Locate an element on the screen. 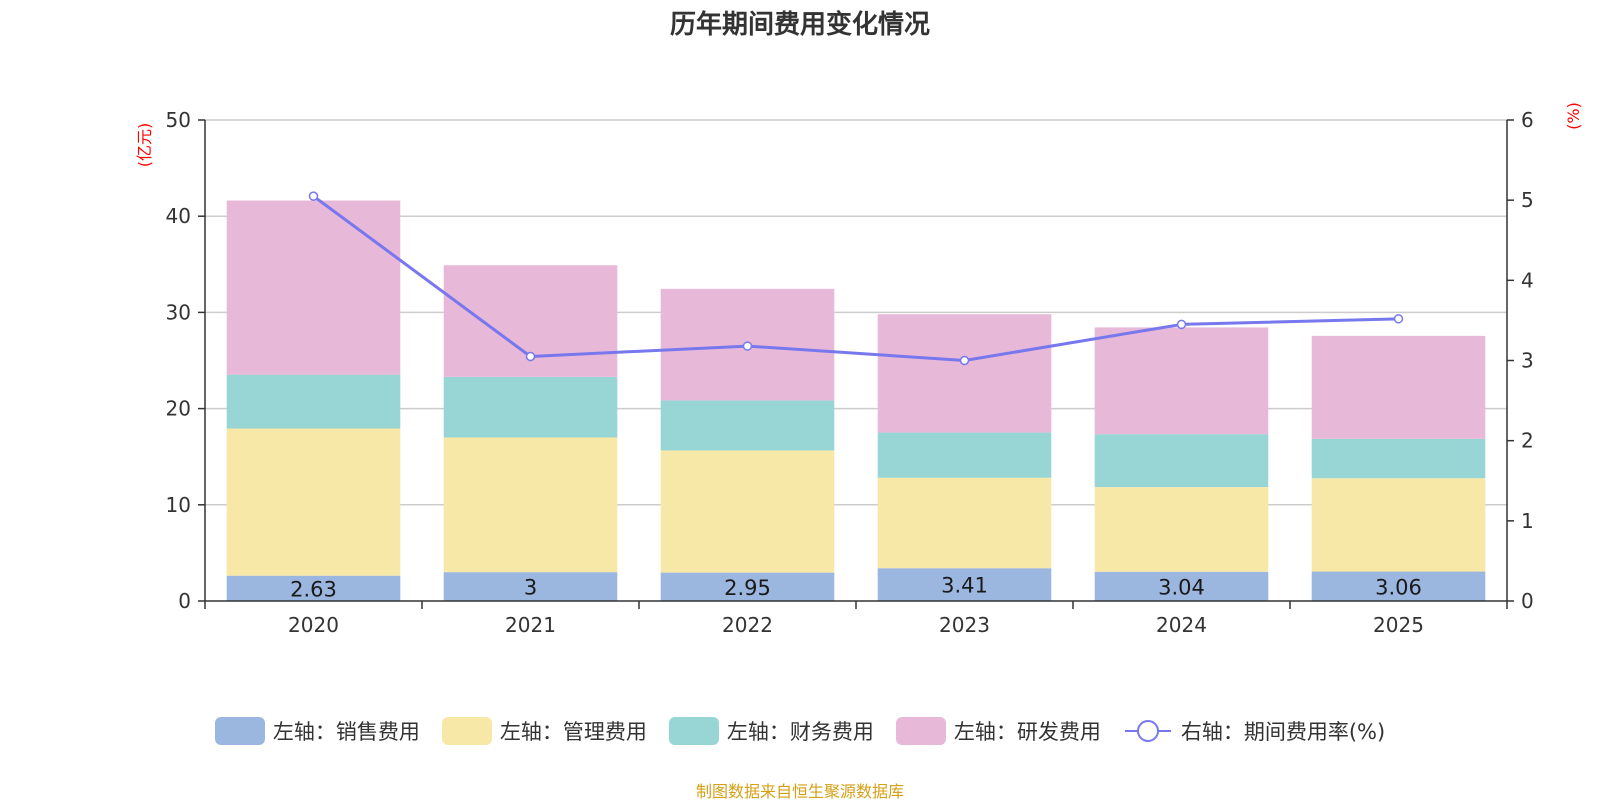 This screenshot has width=1600, height=802. legend-item: 左轴：销售费用 is located at coordinates (317, 731).